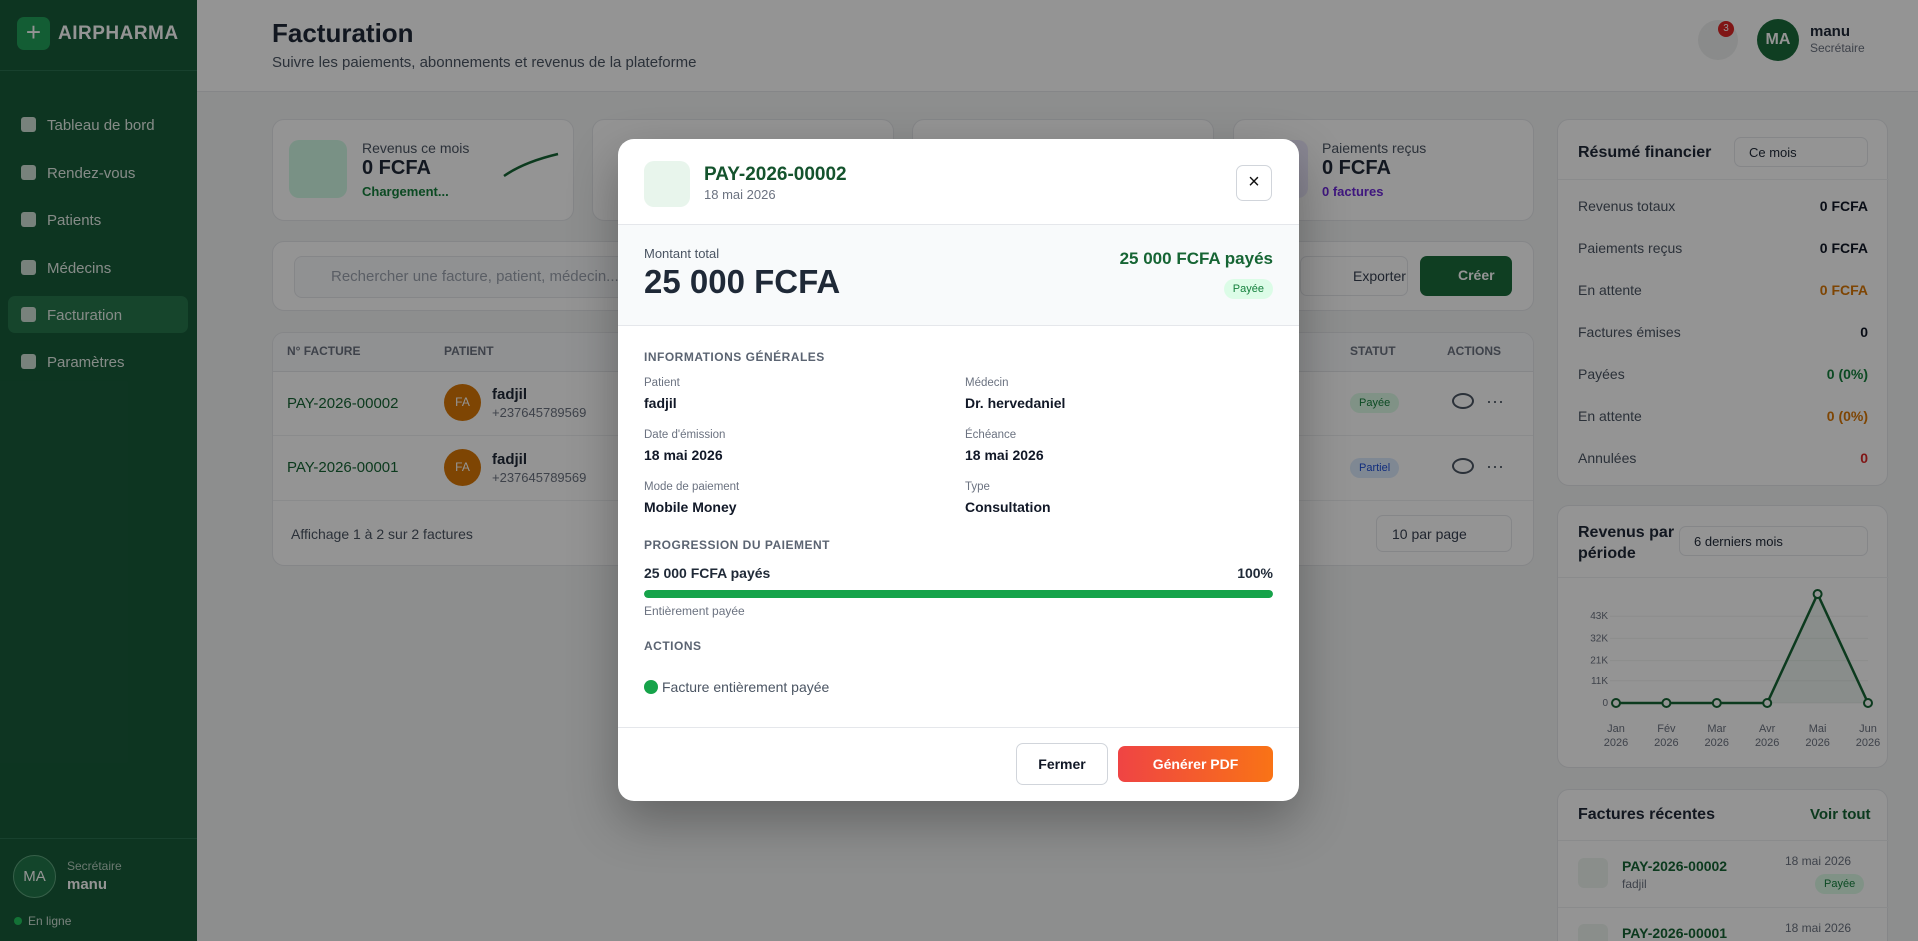 The width and height of the screenshot is (1918, 941). Describe the element at coordinates (662, 383) in the screenshot. I see `field-label: Patient` at that location.